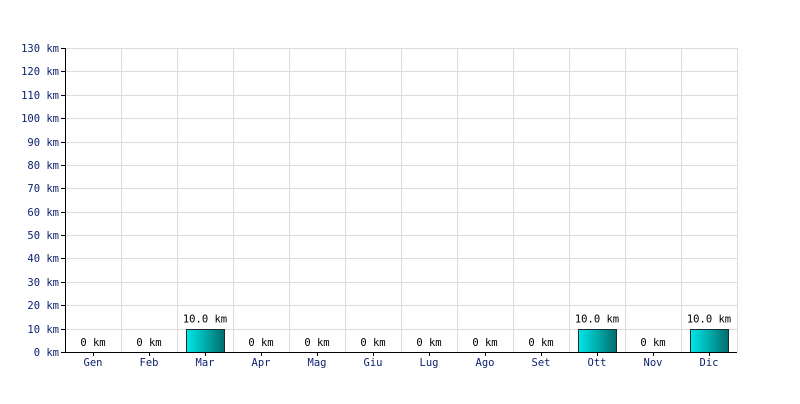 This screenshot has height=404, width=800. I want to click on y-tick-label: 70 km, so click(43, 189).